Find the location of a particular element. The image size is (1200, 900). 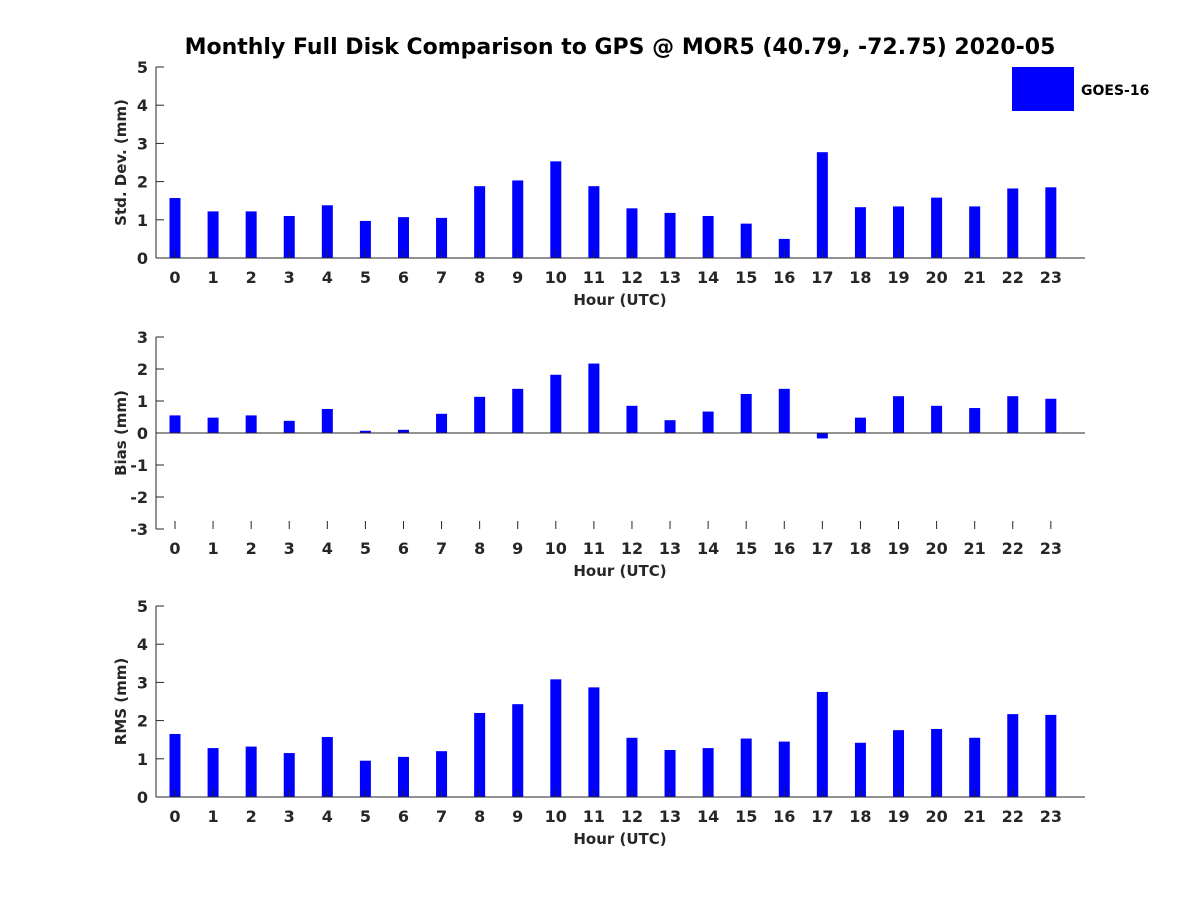

bias-x-tick-label-10: 10 is located at coordinates (556, 548).